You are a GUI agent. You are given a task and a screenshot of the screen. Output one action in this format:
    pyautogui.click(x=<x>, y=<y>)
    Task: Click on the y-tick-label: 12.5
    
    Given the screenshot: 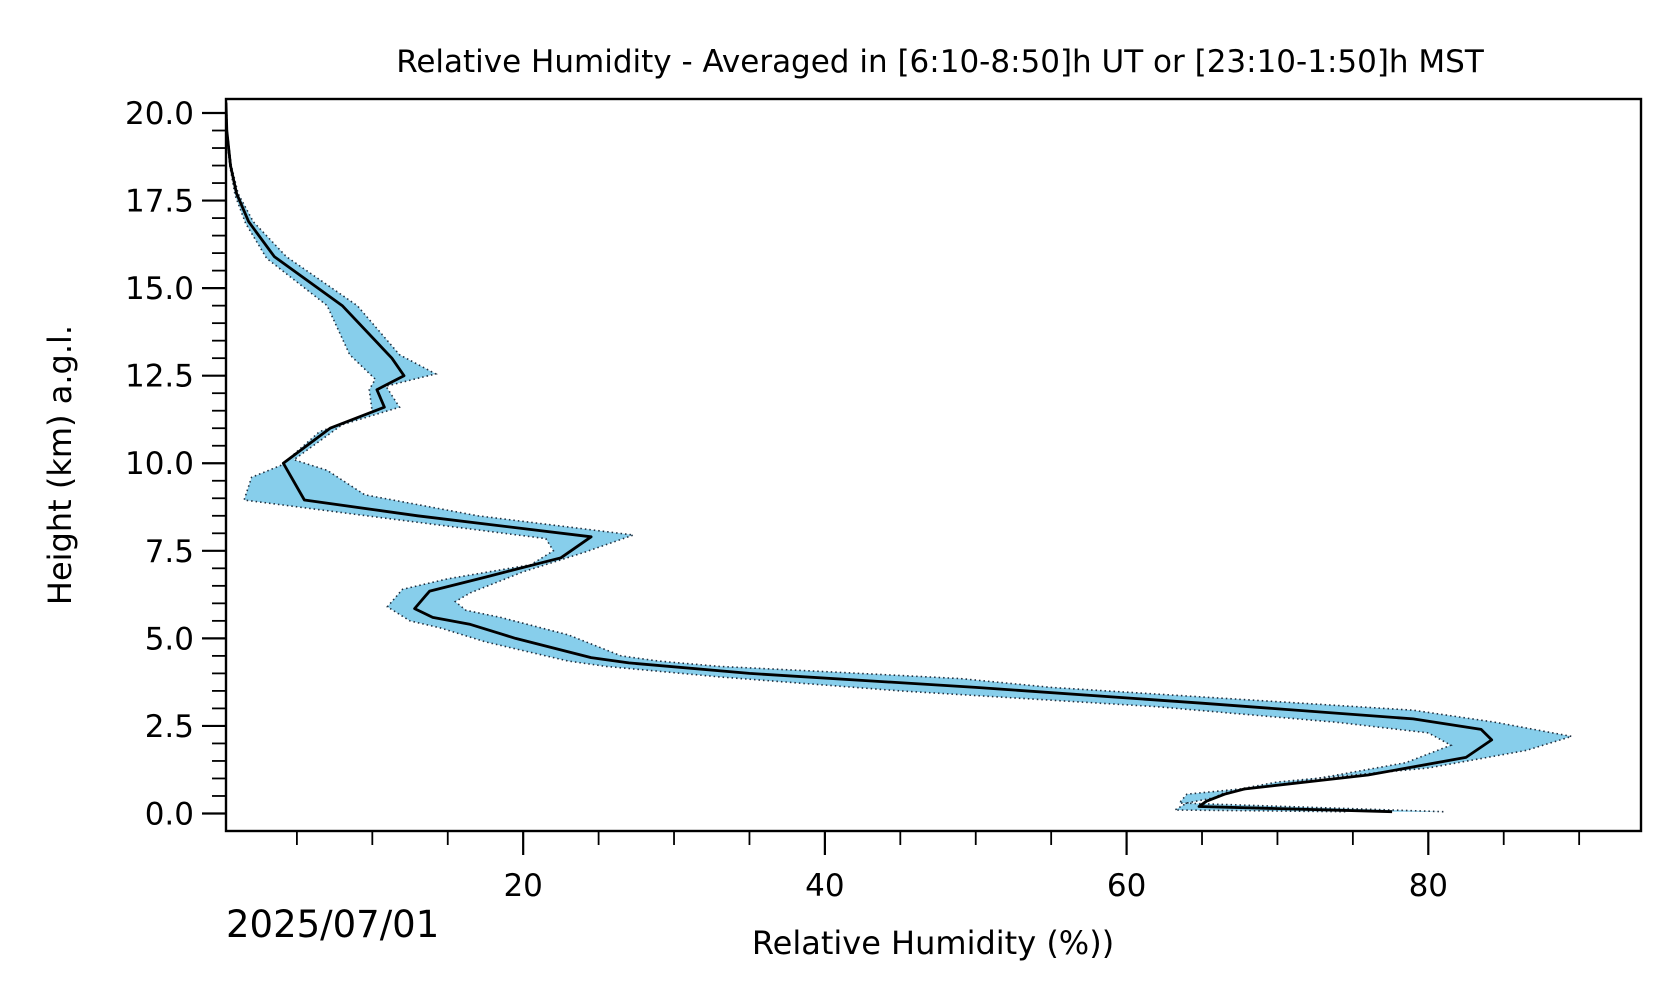 What is the action you would take?
    pyautogui.click(x=159, y=377)
    